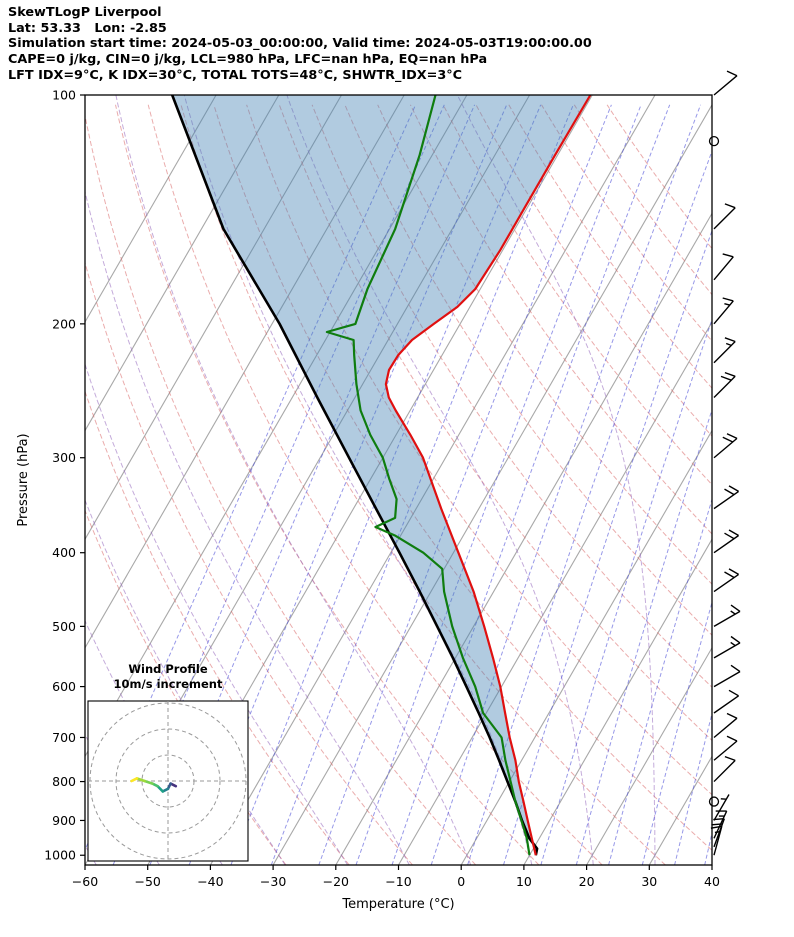 The image size is (794, 937). I want to click on hodograph-trace, so click(154, 785).